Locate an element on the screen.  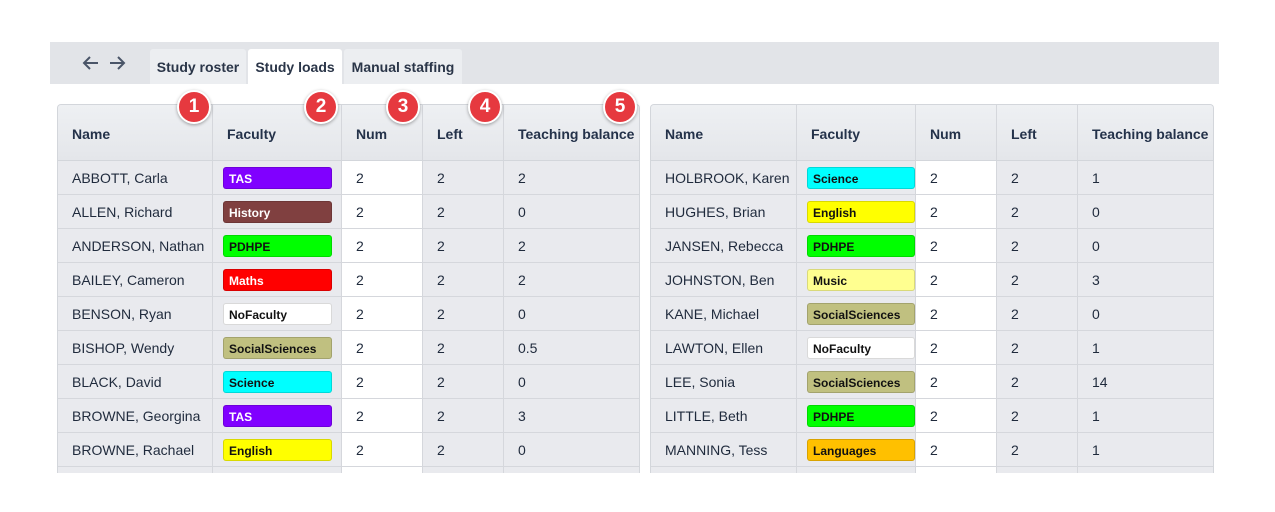
name-cell: HOLBROOK, Karen is located at coordinates (724, 177).